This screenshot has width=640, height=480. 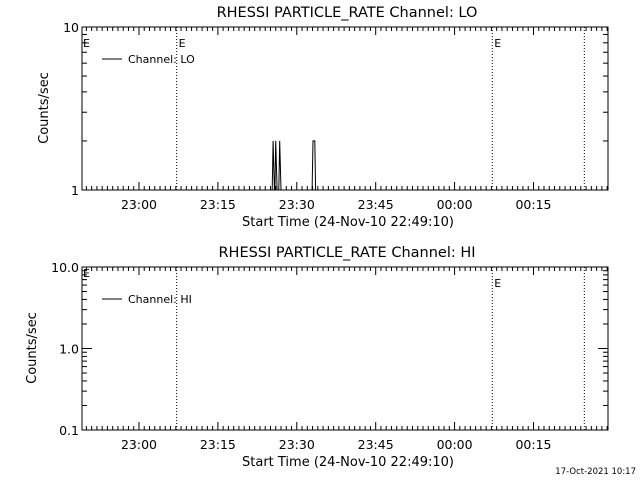 I want to click on chart-title-lo: RHESSI PARTICLE_RATE Channel: LO, so click(x=347, y=13).